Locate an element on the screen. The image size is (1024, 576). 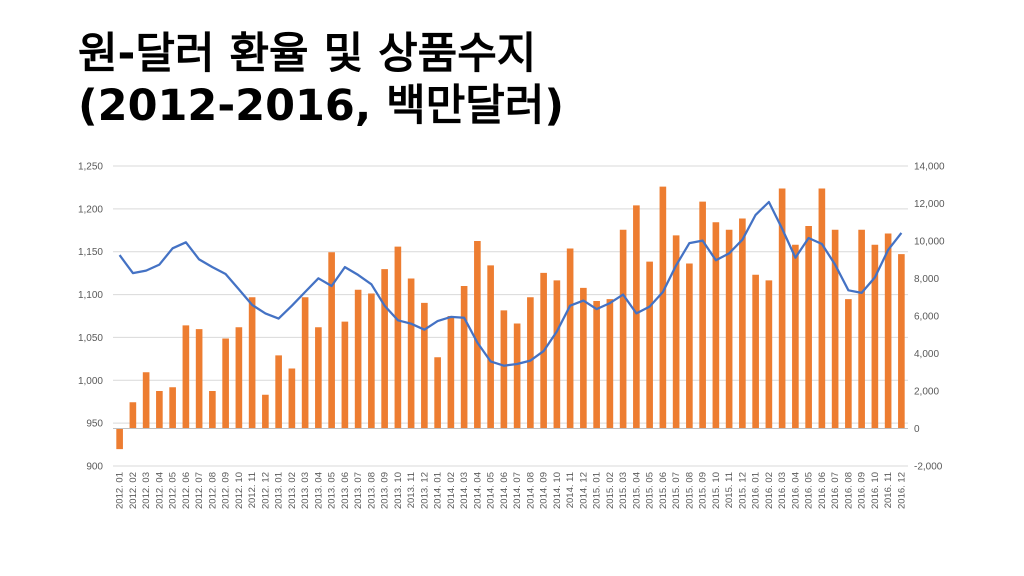
x-tick-label: 2013. 10 is located at coordinates (398, 490).